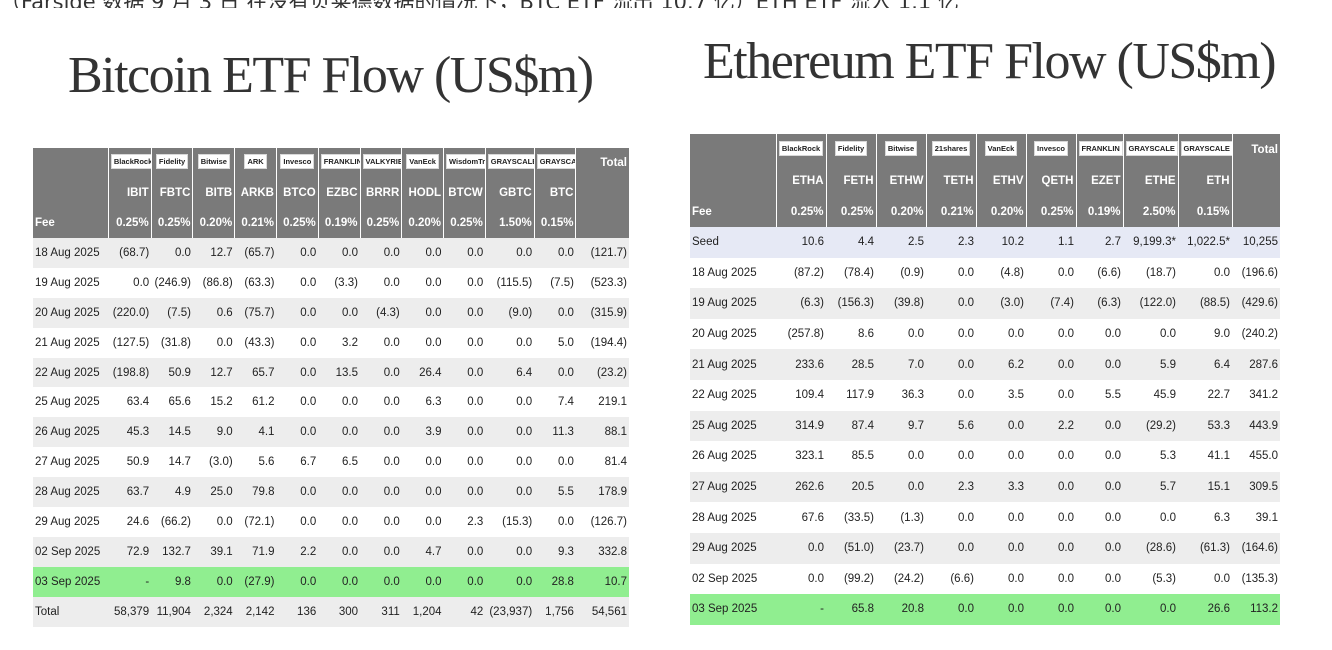 This screenshot has height=650, width=1332. What do you see at coordinates (1001, 242) in the screenshot?
I see `flow-cell: 10.2` at bounding box center [1001, 242].